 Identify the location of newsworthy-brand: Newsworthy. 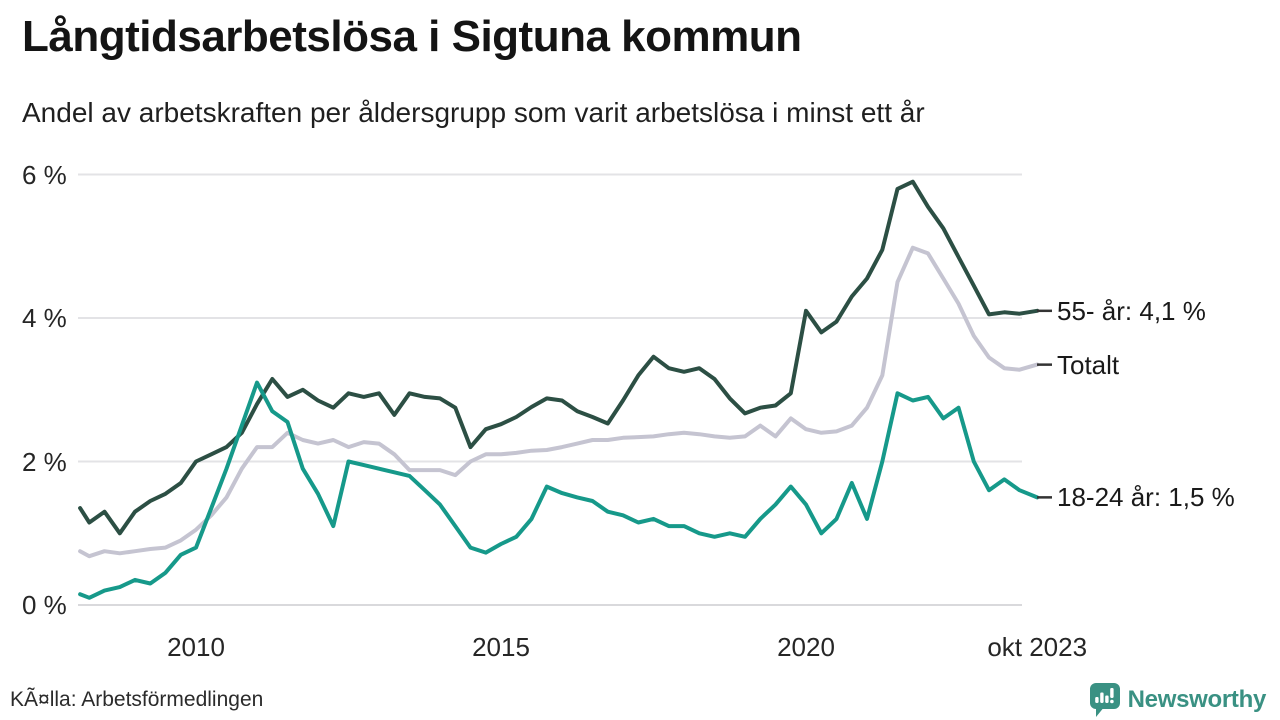
(1177, 700).